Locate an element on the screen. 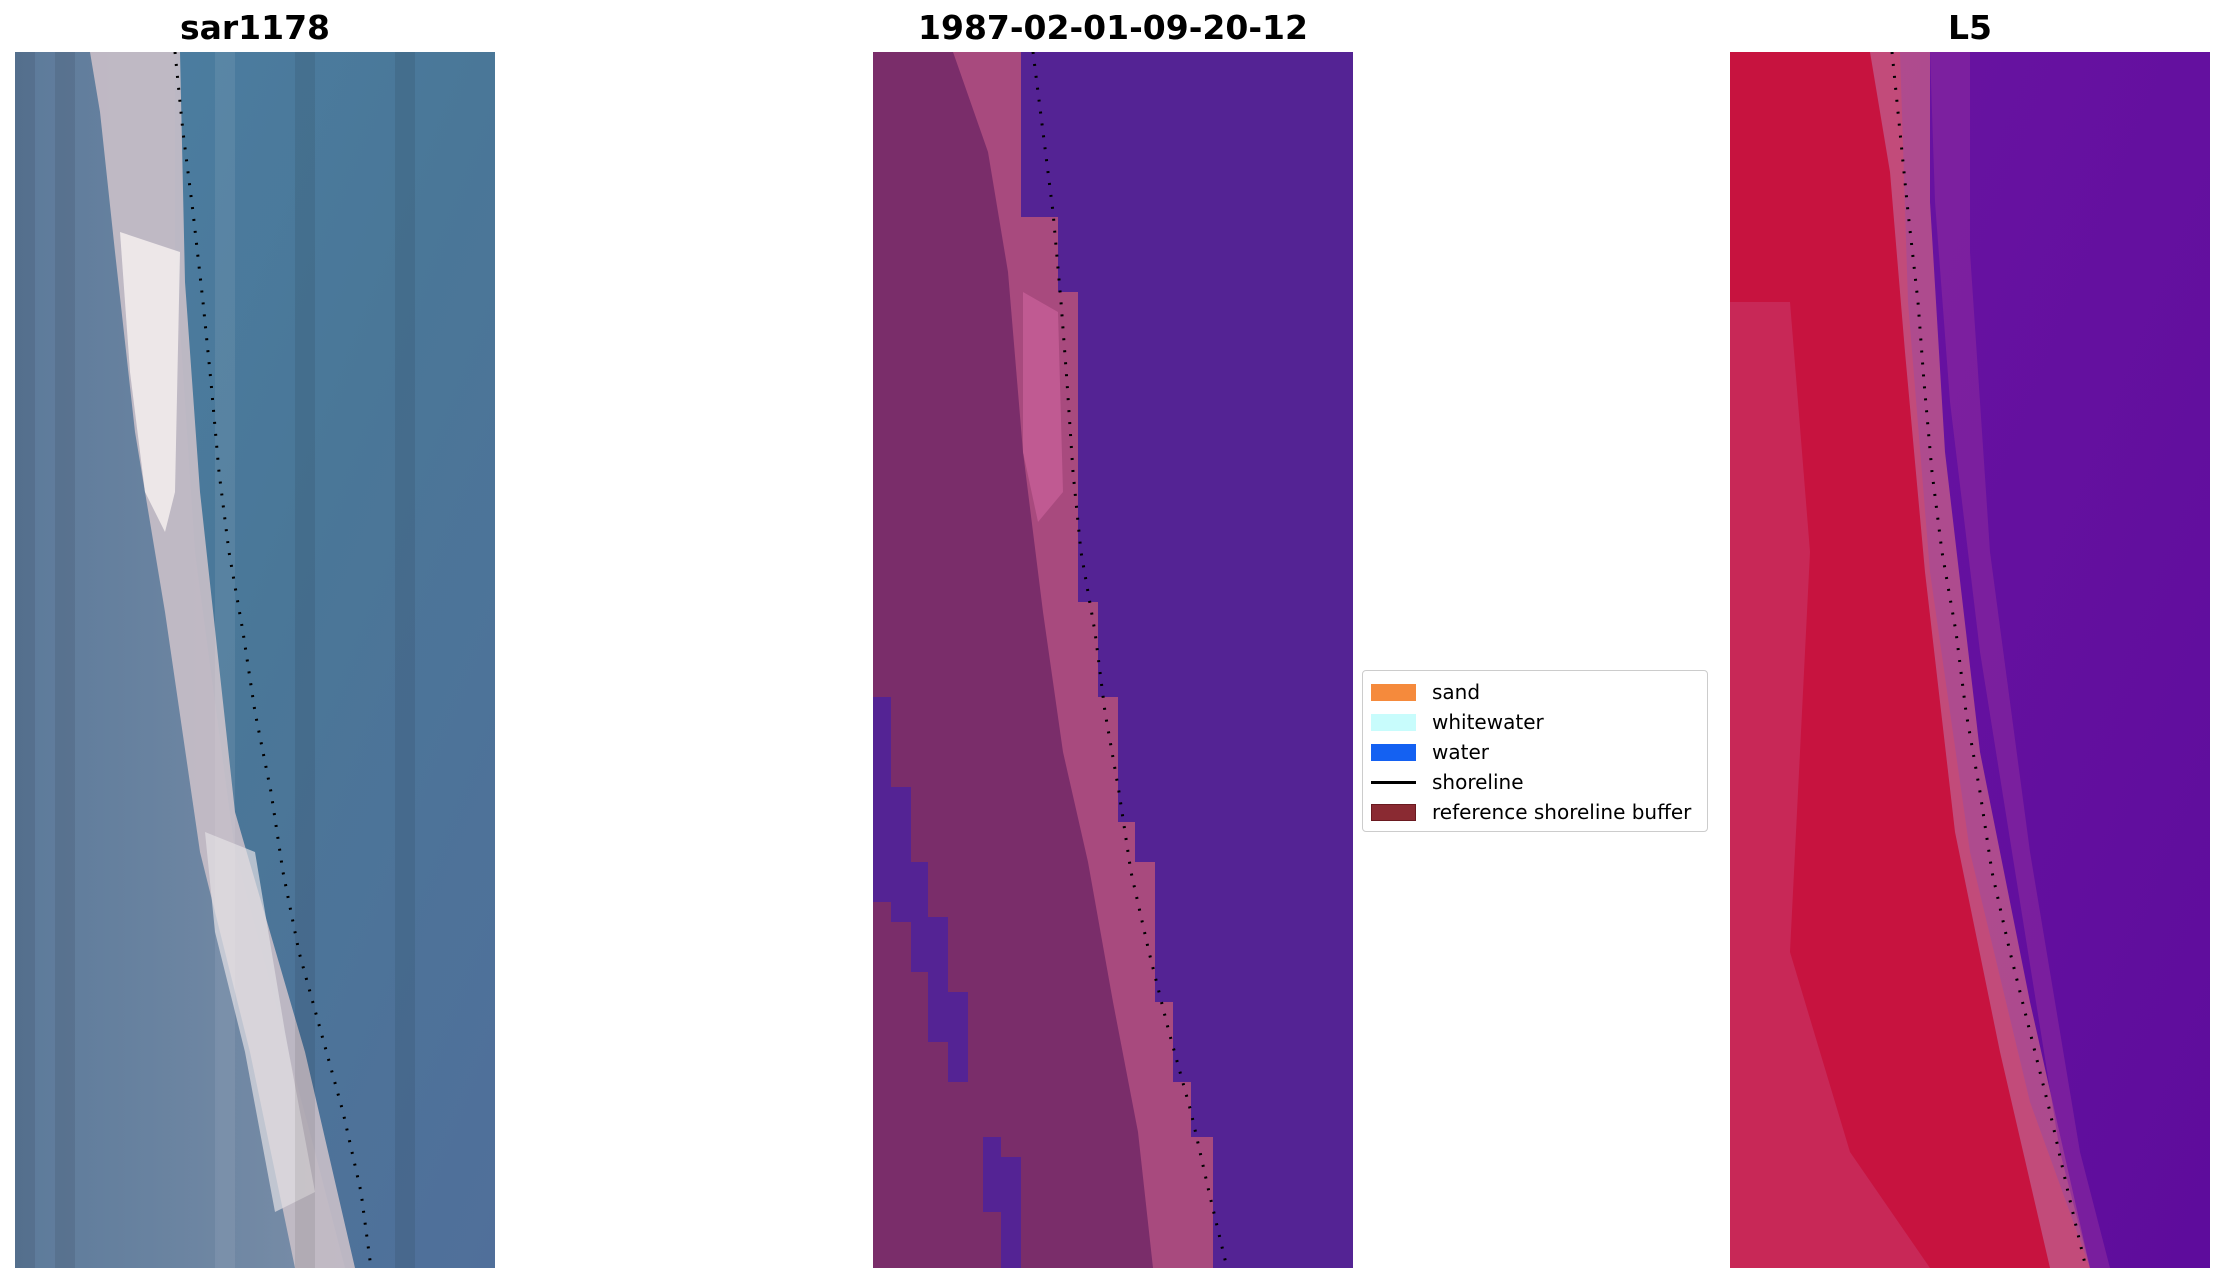  legend-item-sand: sand is located at coordinates (1535, 692).